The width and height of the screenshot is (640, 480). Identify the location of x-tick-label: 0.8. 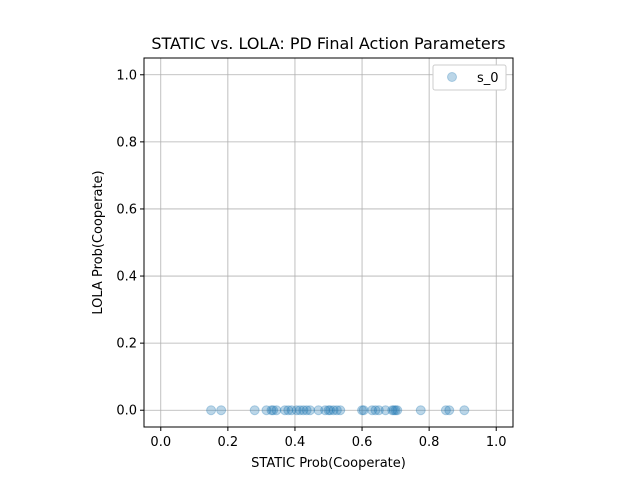
(429, 442).